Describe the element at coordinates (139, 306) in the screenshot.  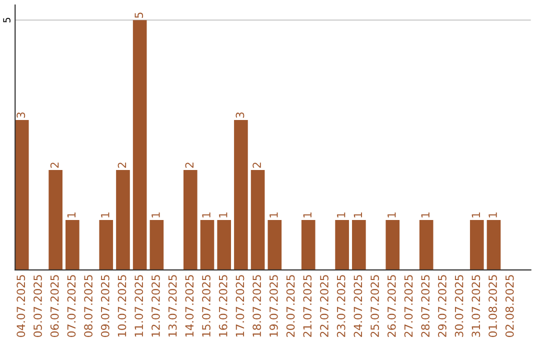
I see `x-tick-label: 11.07.2025` at that location.